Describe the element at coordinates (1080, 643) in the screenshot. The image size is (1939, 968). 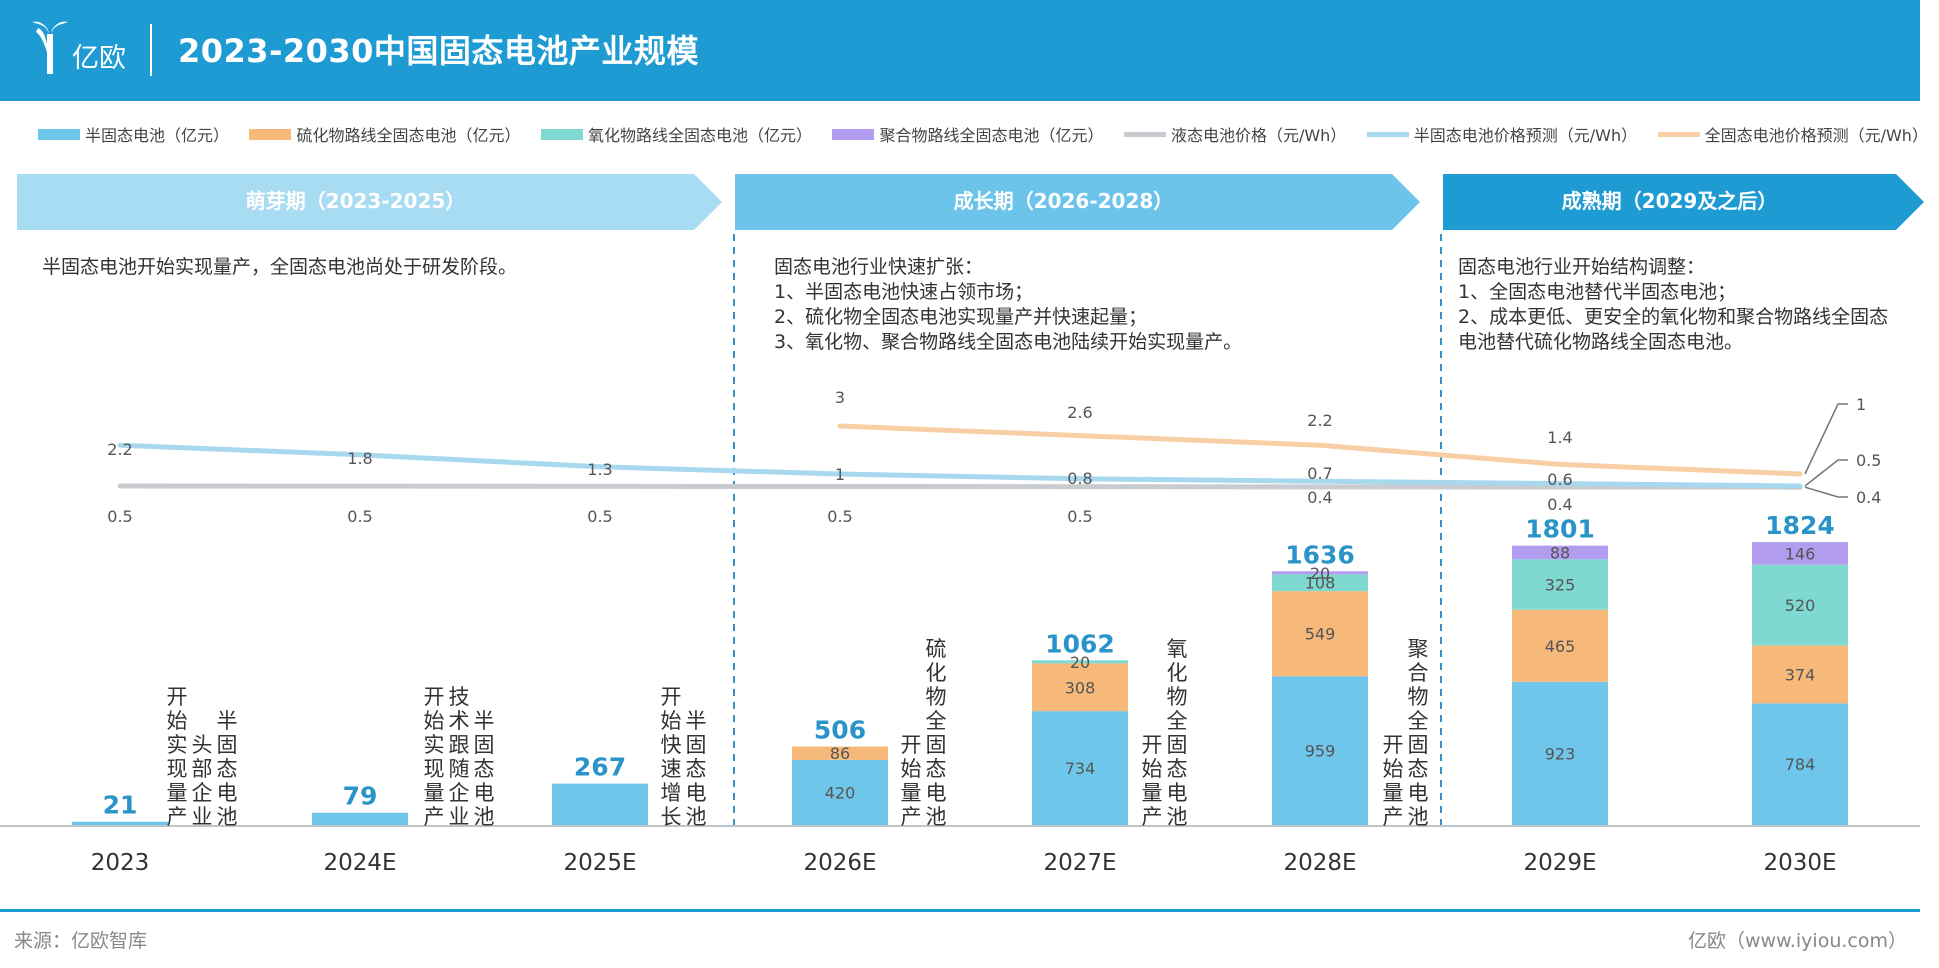
I see `bar-total-label: 1062` at that location.